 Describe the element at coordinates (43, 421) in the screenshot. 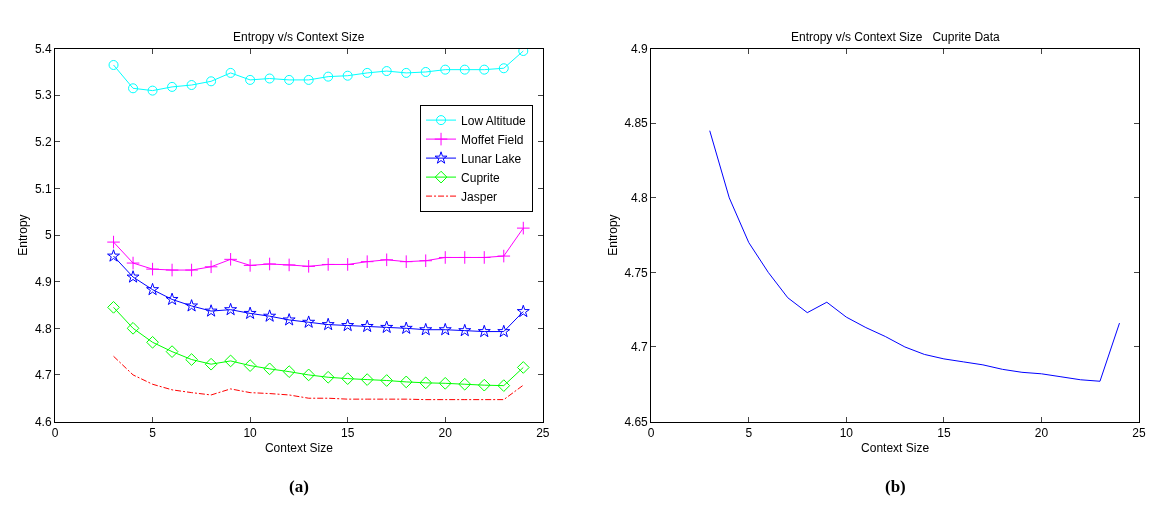

I see `y-tick-label: 4.6` at that location.